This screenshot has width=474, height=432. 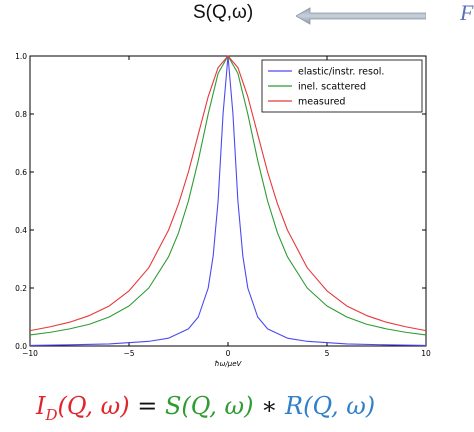 What do you see at coordinates (269, 406) in the screenshot?
I see `equation-convolution-op: ∗` at bounding box center [269, 406].